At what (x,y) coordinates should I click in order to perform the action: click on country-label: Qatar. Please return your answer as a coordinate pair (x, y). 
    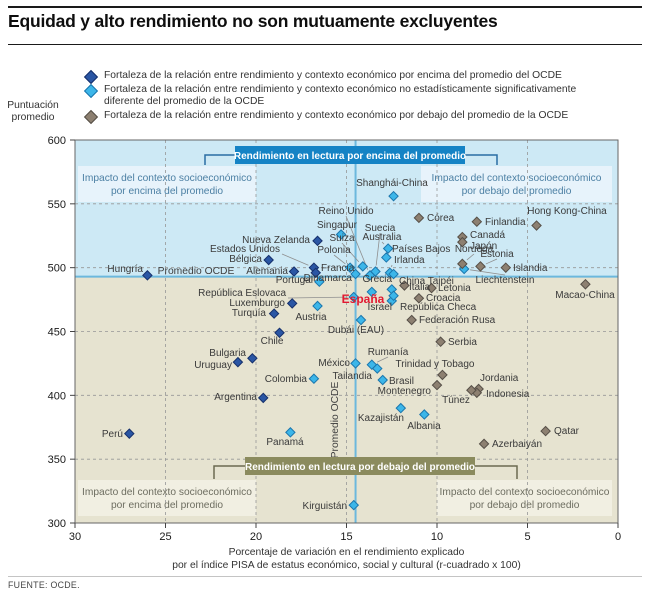
    Looking at the image, I should click on (567, 431).